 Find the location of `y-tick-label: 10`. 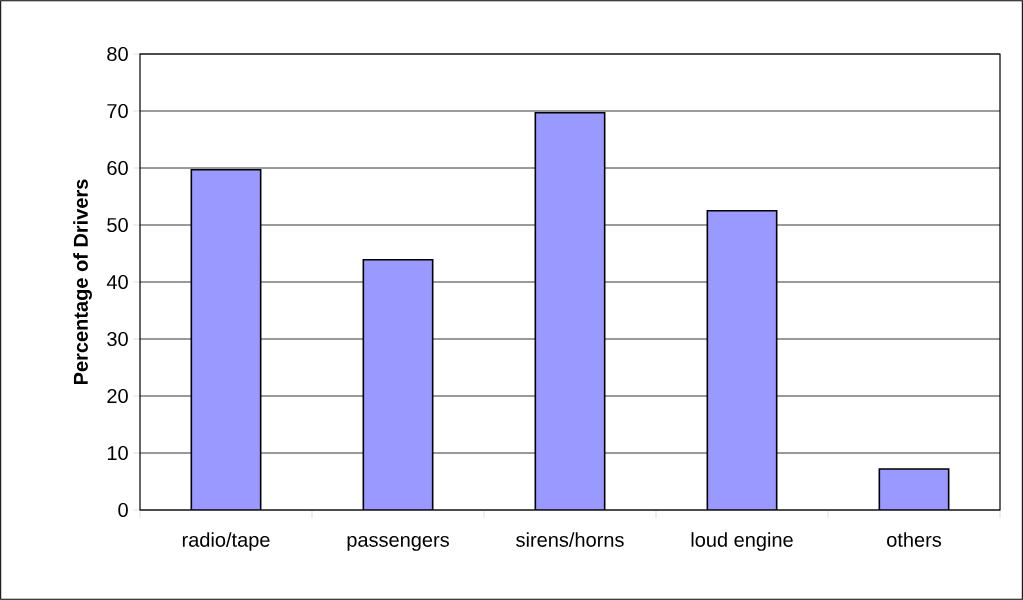

y-tick-label: 10 is located at coordinates (117, 453).